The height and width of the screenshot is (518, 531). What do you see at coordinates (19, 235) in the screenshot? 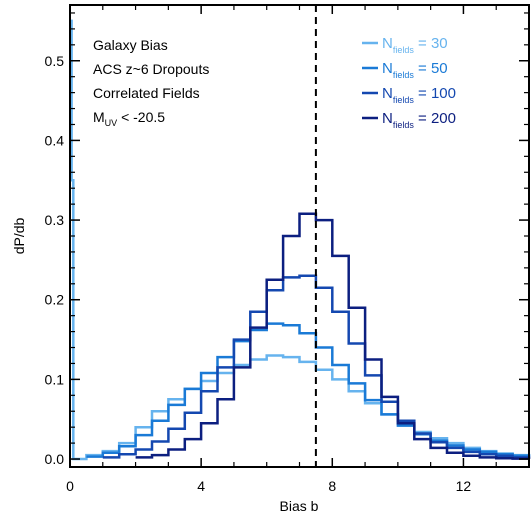
I see `y-axis-title: dP/db` at bounding box center [19, 235].